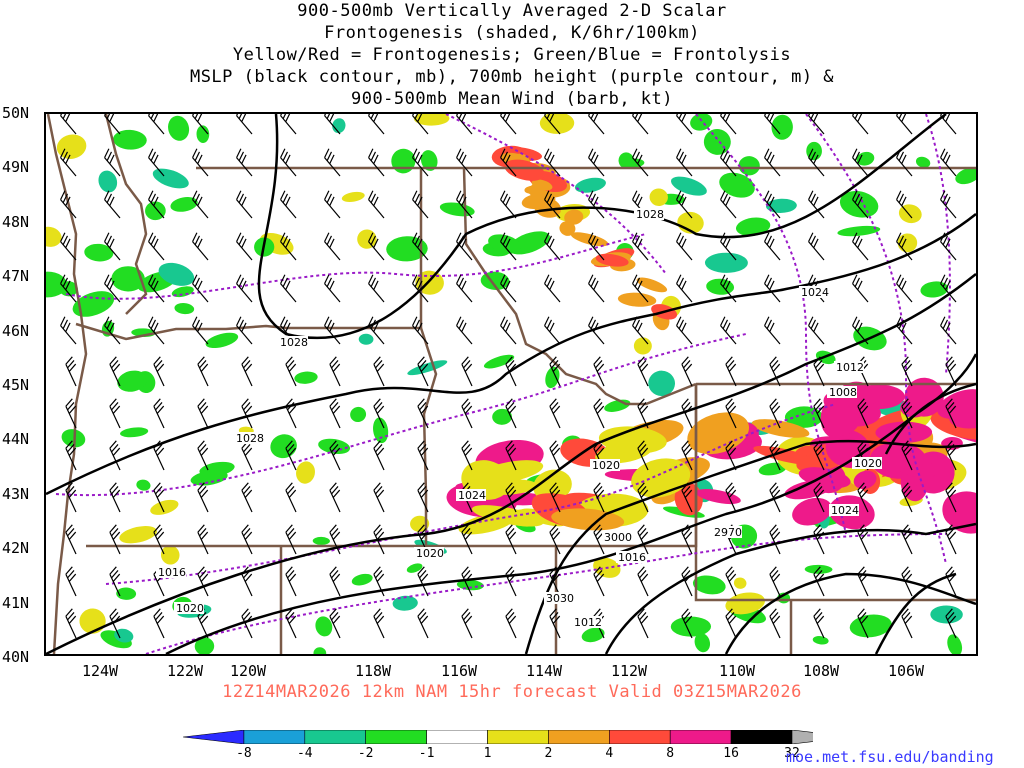  I want to click on wyoming-border, so click(835, 492).